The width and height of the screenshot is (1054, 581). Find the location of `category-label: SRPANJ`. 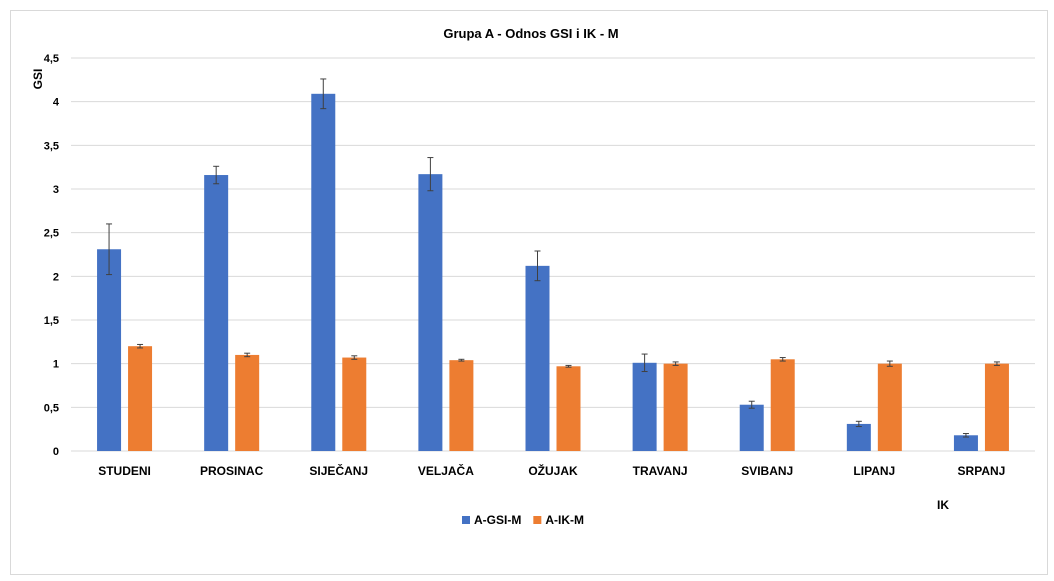

category-label: SRPANJ is located at coordinates (982, 471).